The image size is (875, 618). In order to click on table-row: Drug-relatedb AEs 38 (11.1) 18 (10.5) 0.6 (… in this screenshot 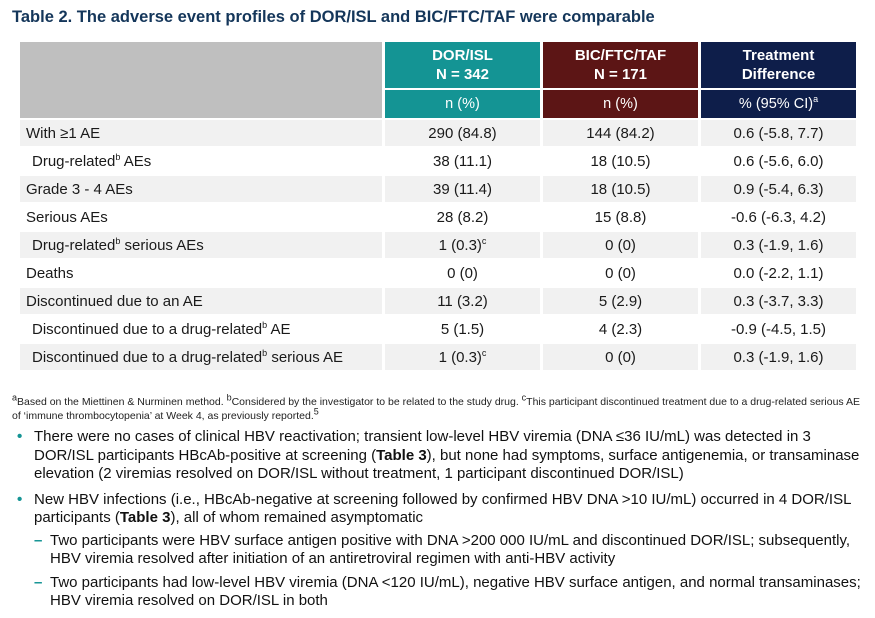, I will do `click(438, 161)`.